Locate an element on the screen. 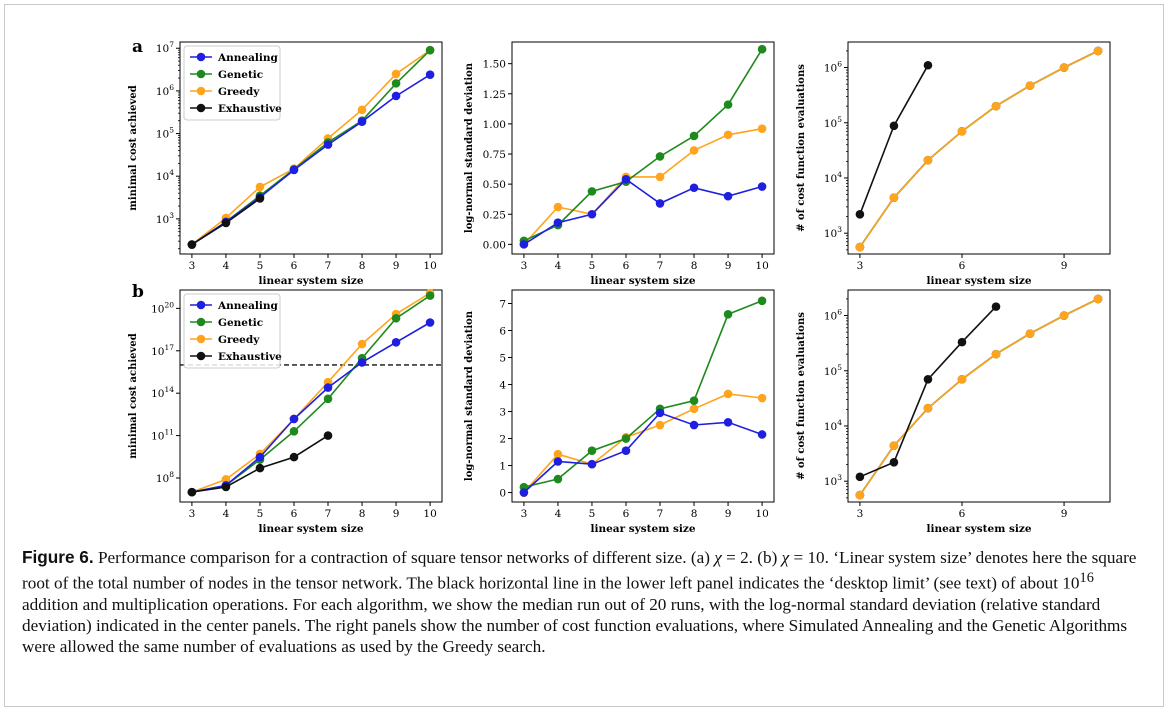  y-tick-label: 10³ is located at coordinates (833, 480).